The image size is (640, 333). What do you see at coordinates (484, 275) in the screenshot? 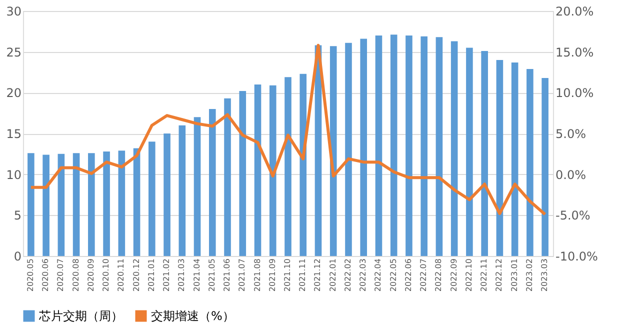
I see `x-tick-label: 2022.11` at bounding box center [484, 275].